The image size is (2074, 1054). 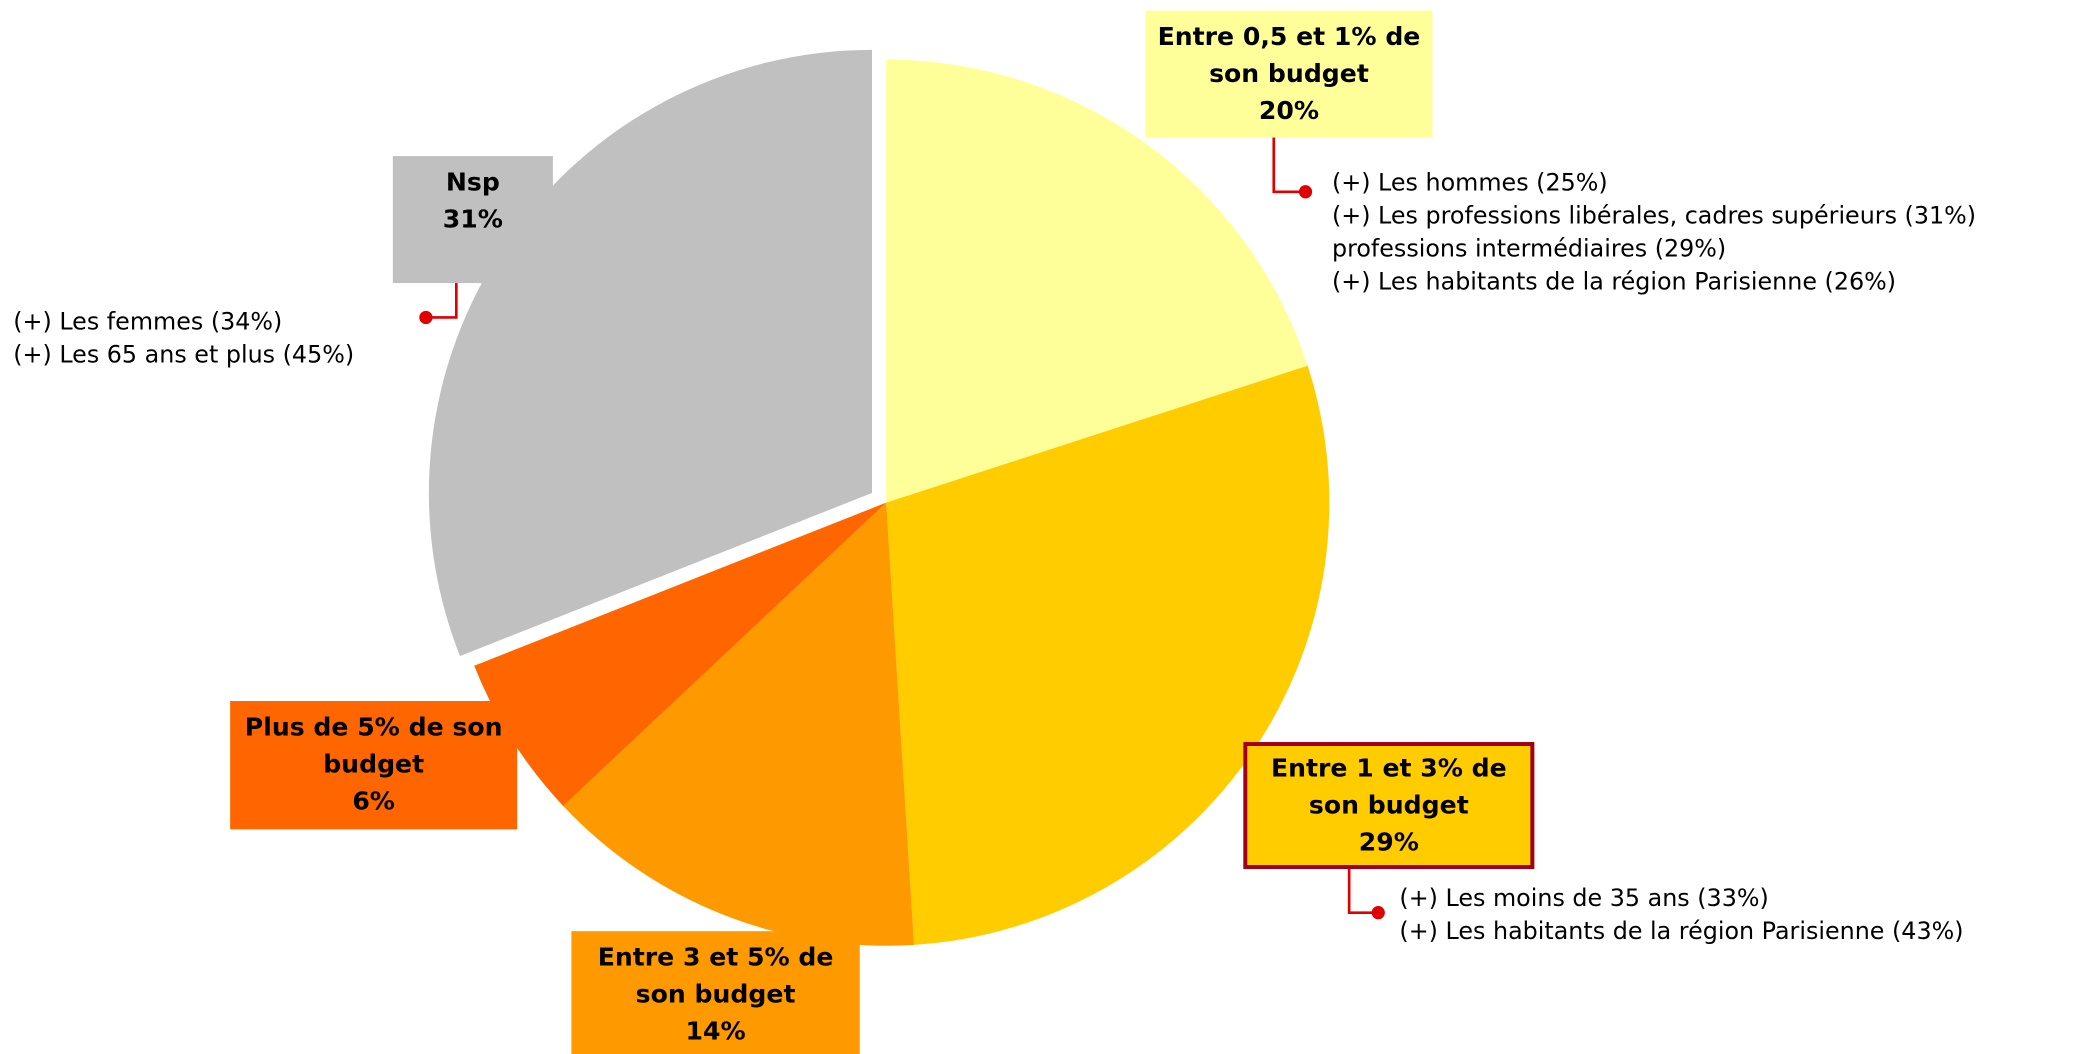 I want to click on note: (+) Les femmes (34%), so click(x=148, y=322).